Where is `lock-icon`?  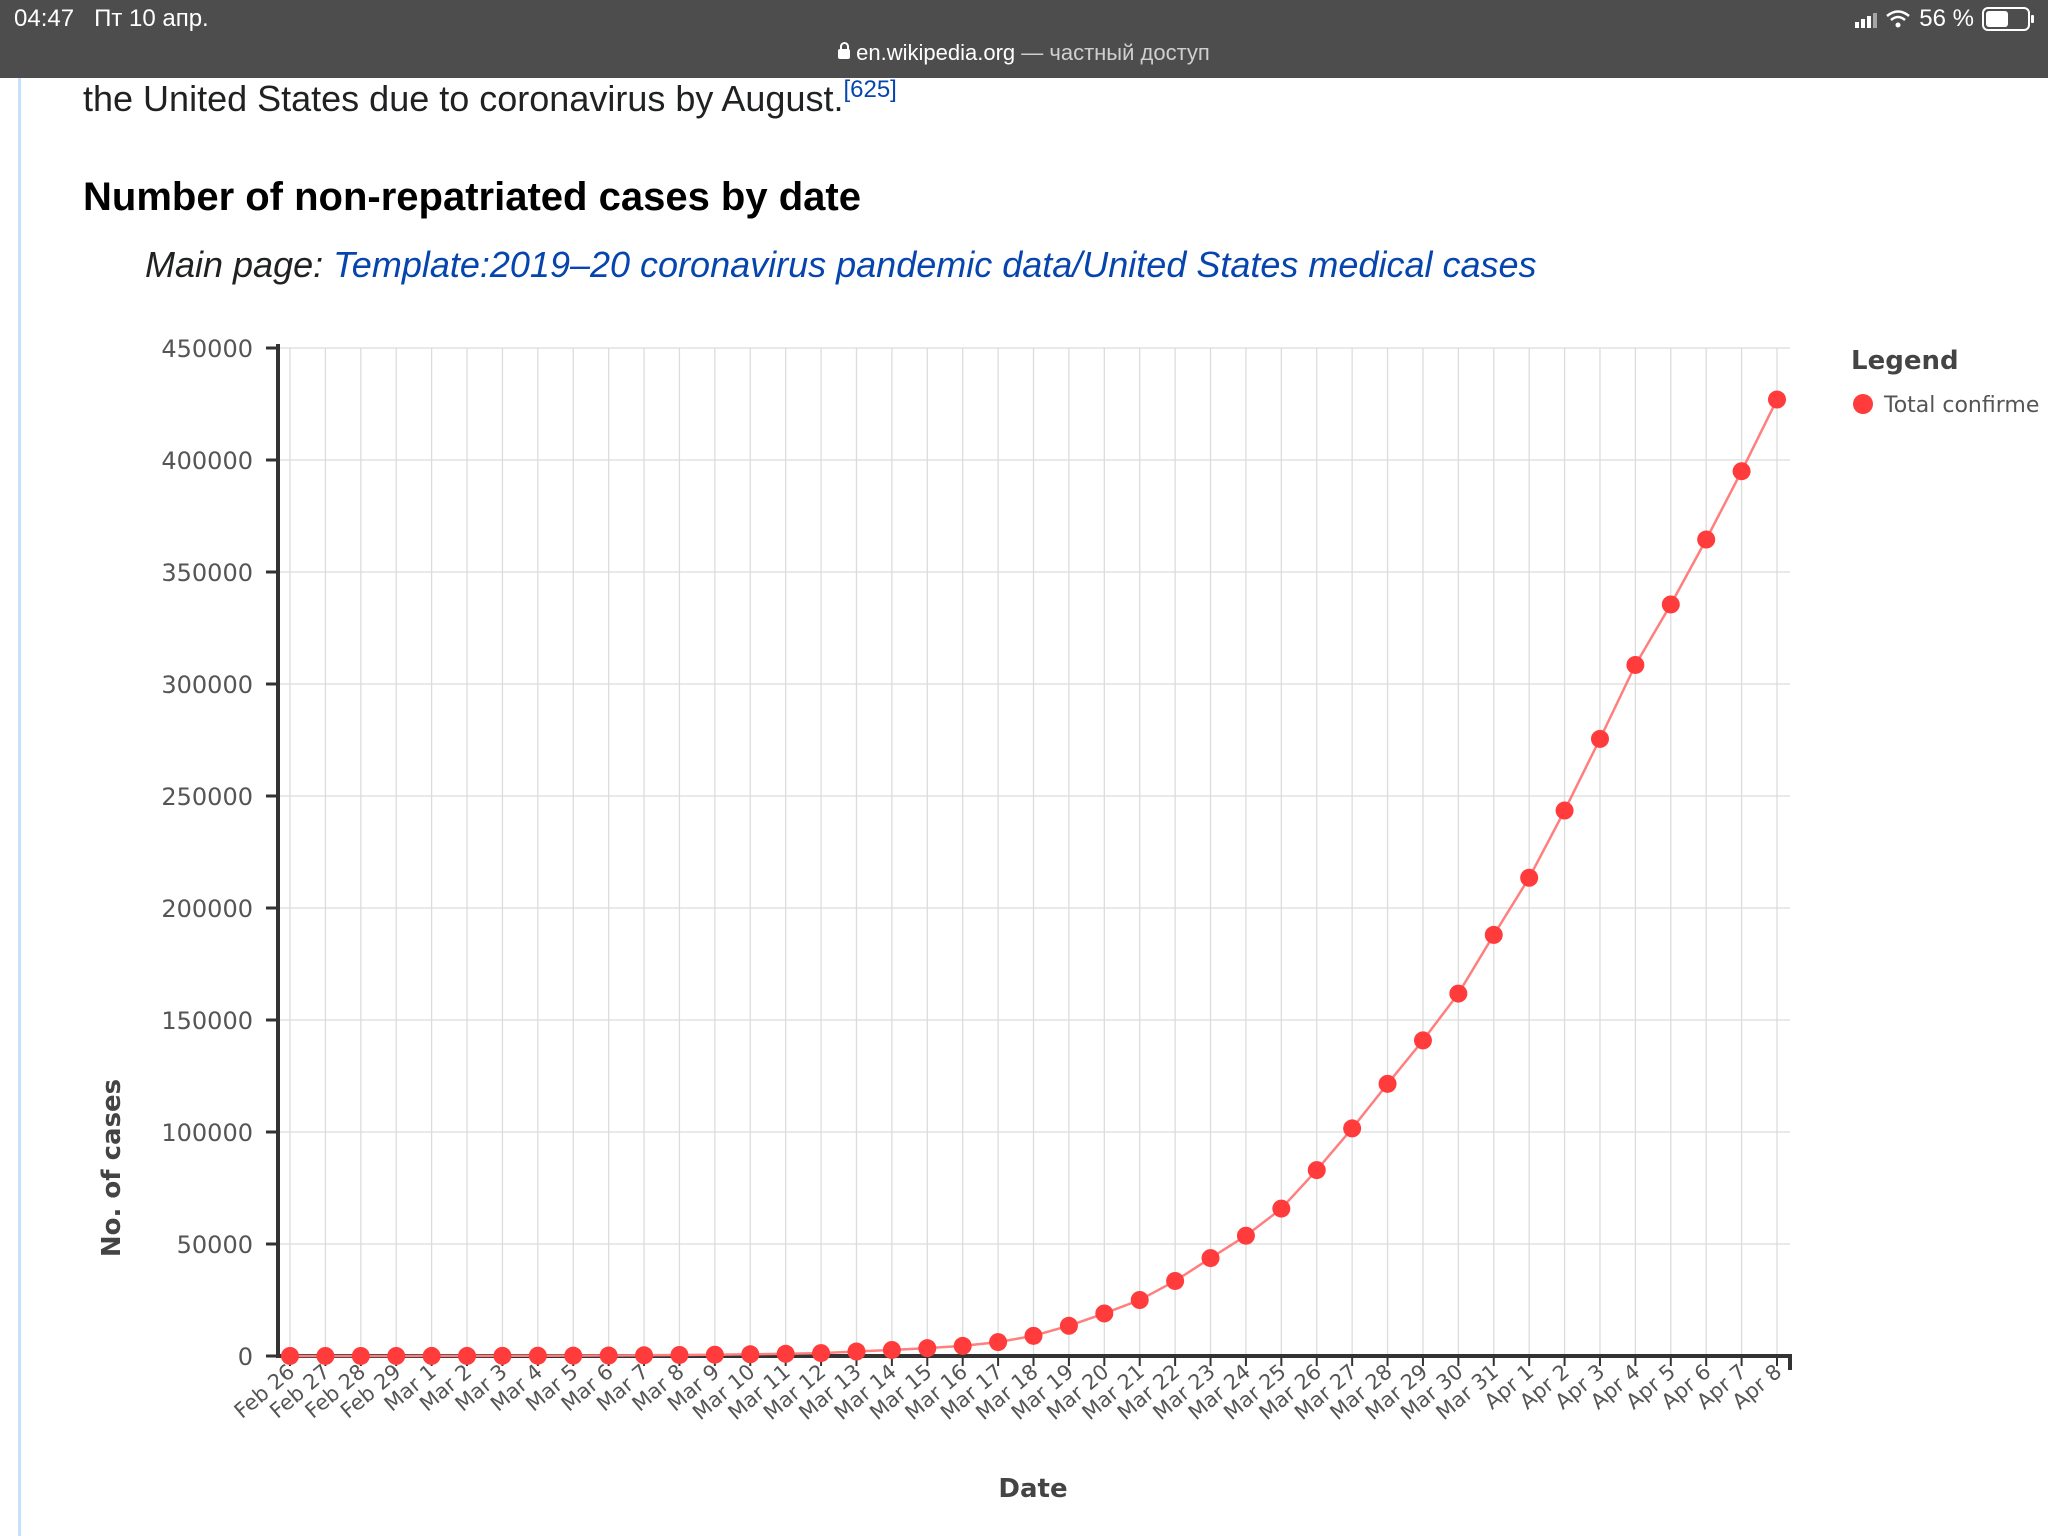 lock-icon is located at coordinates (844, 50).